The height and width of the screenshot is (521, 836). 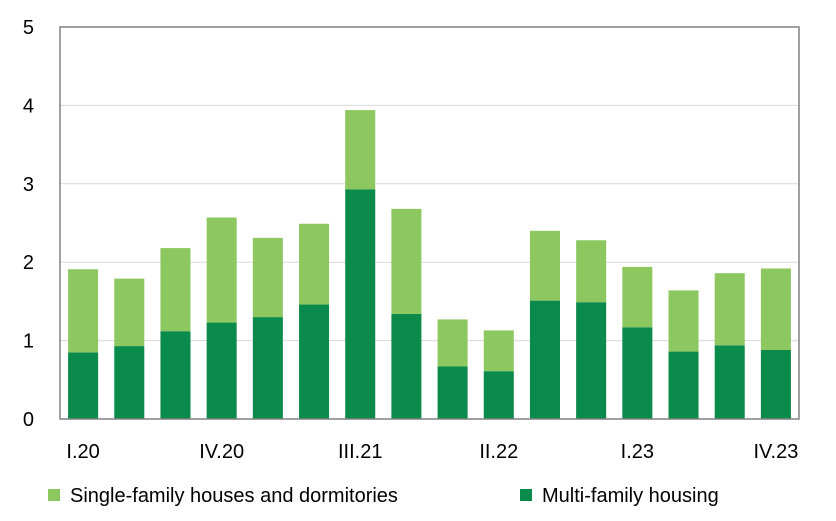 What do you see at coordinates (498, 452) in the screenshot?
I see `x-tick-label: II.22` at bounding box center [498, 452].